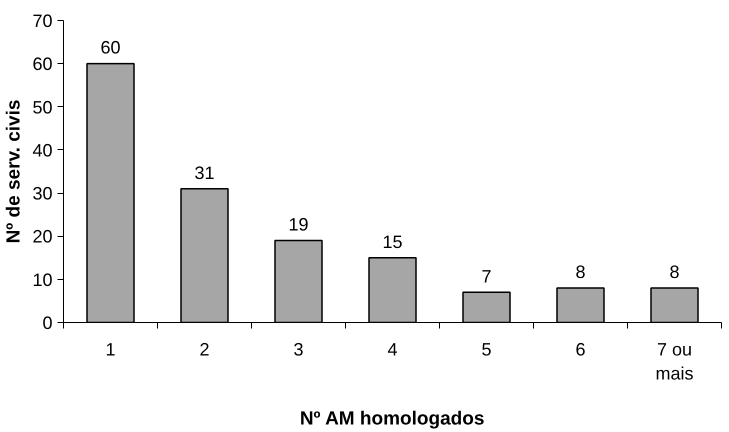  I want to click on x-tick-label: 4, so click(392, 350).